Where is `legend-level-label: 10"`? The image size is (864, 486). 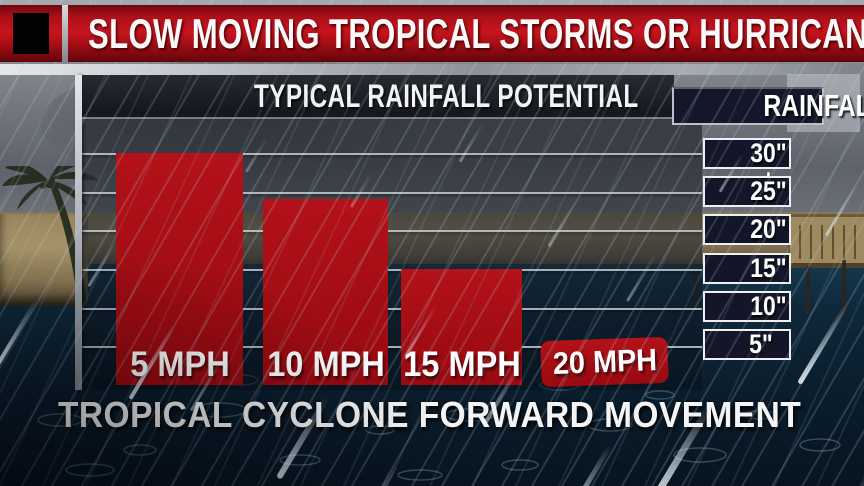 legend-level-label: 10" is located at coordinates (768, 306).